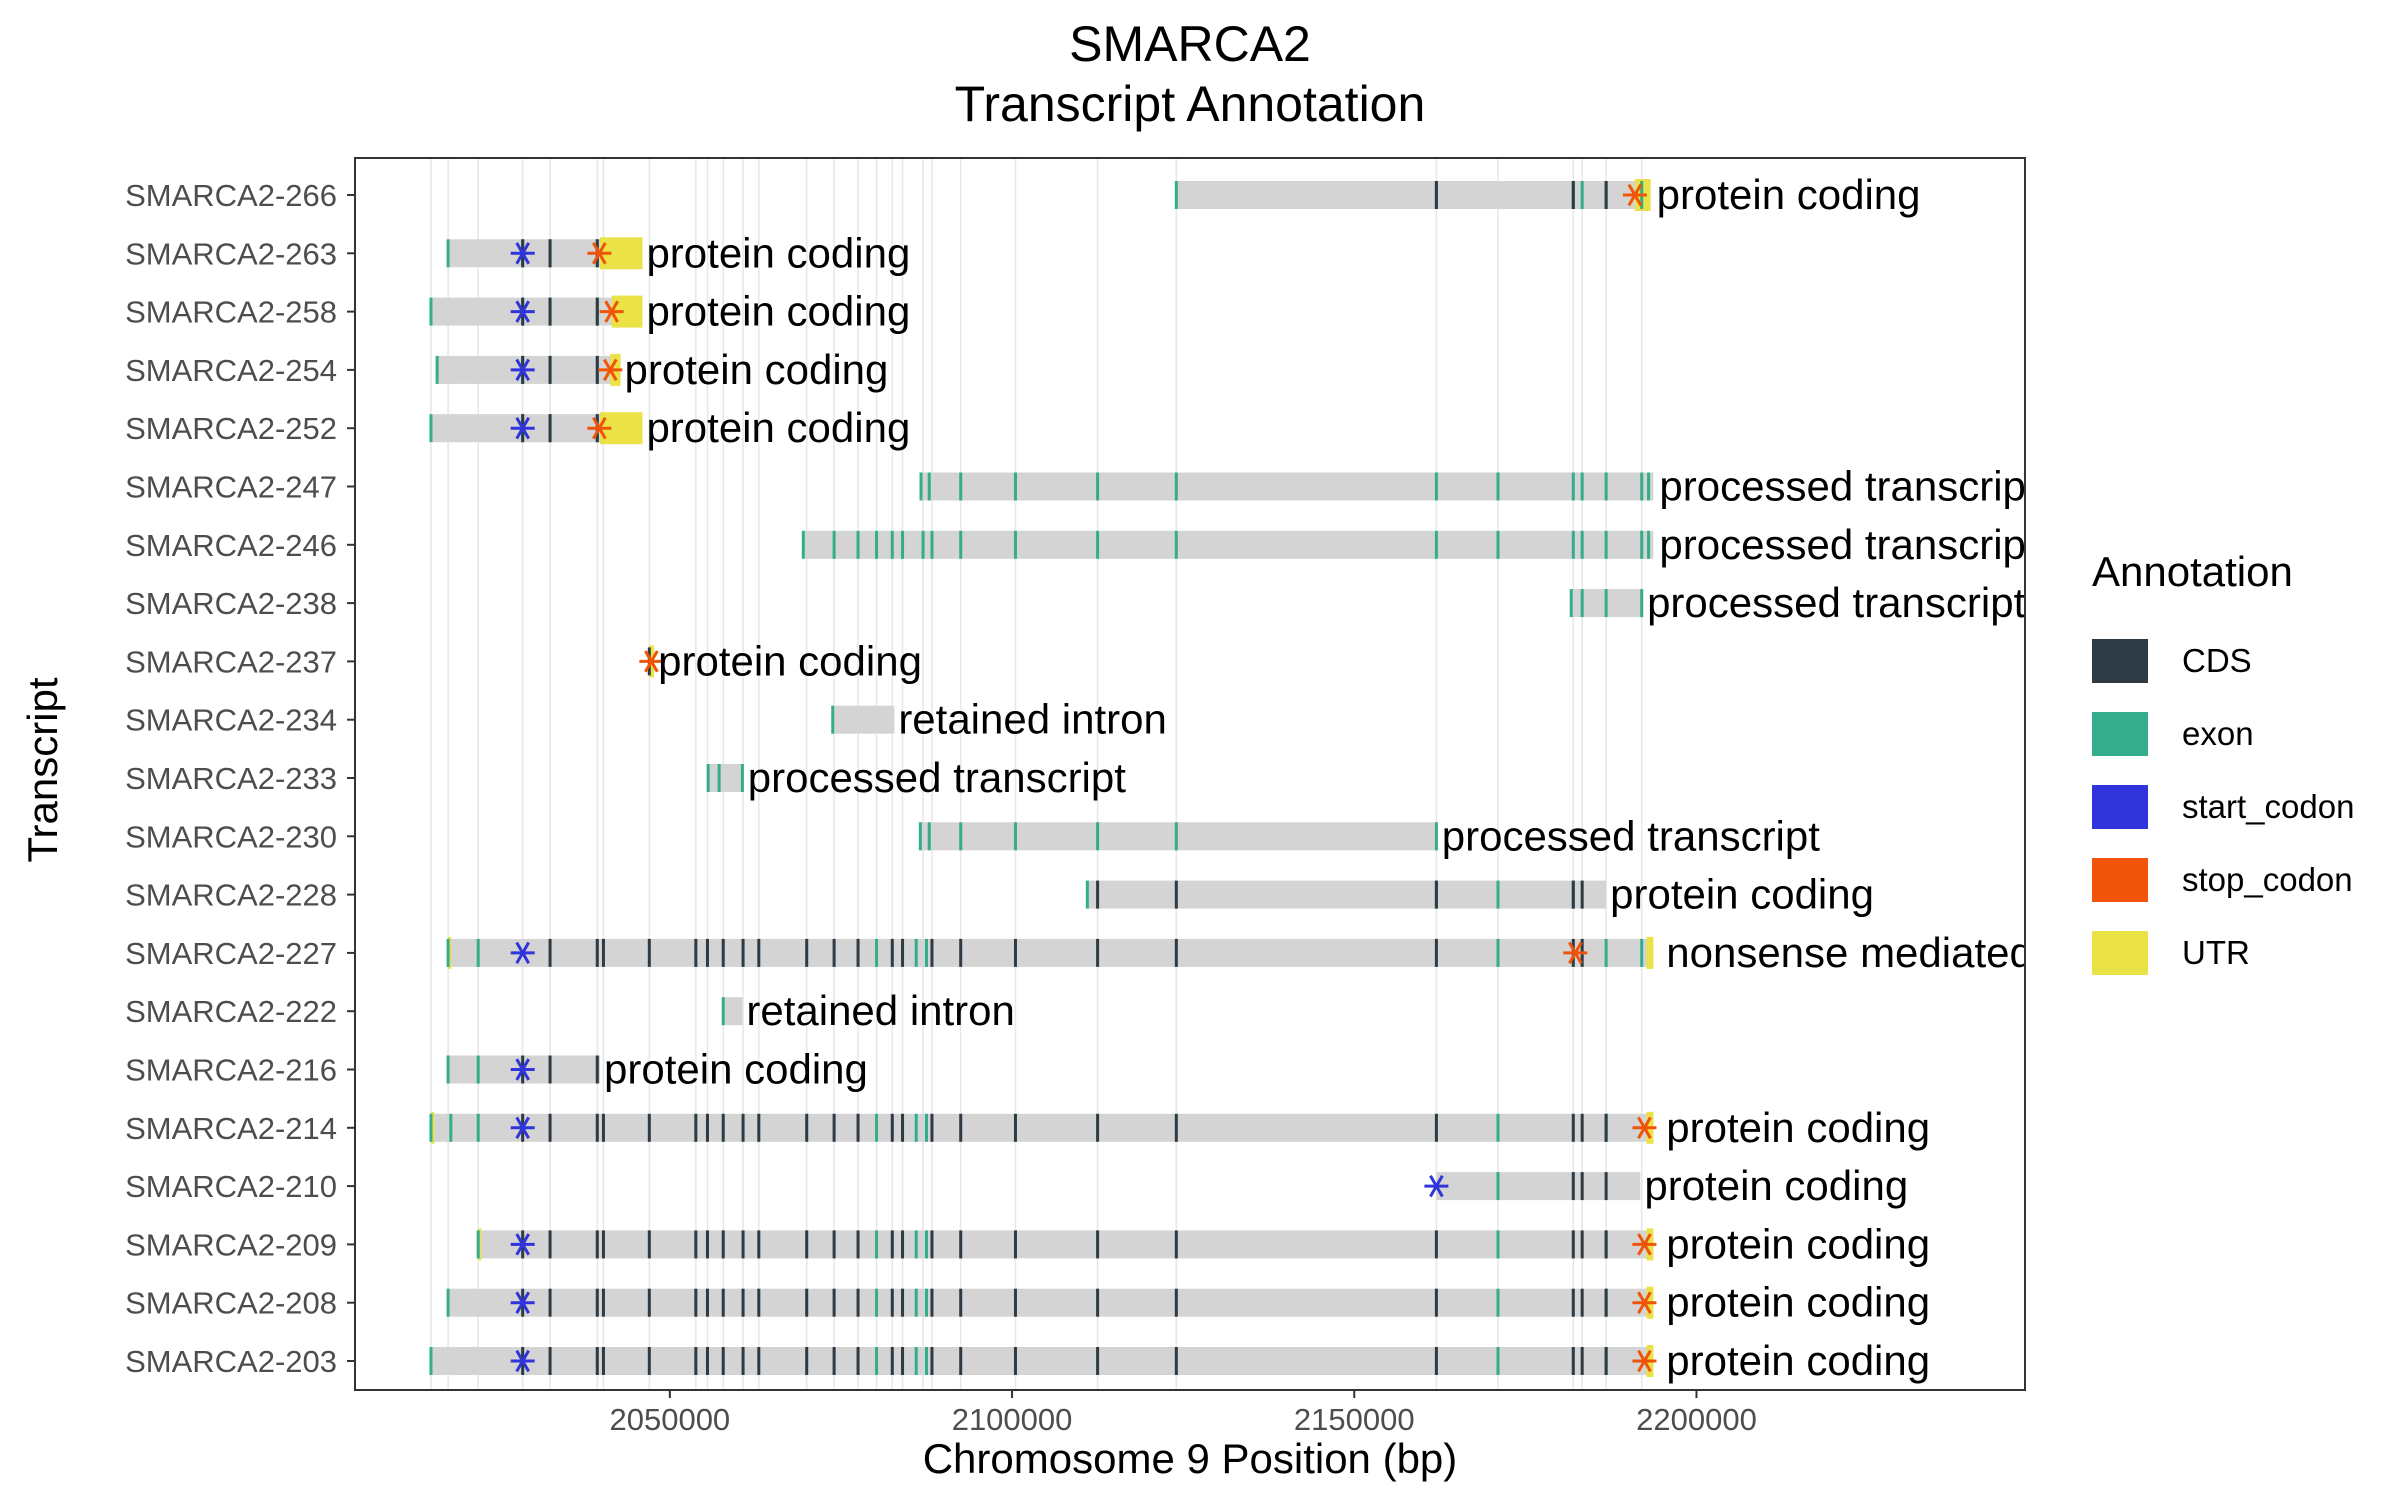  Describe the element at coordinates (2267, 879) in the screenshot. I see `legend-label-stop-codon: stop_codon` at that location.